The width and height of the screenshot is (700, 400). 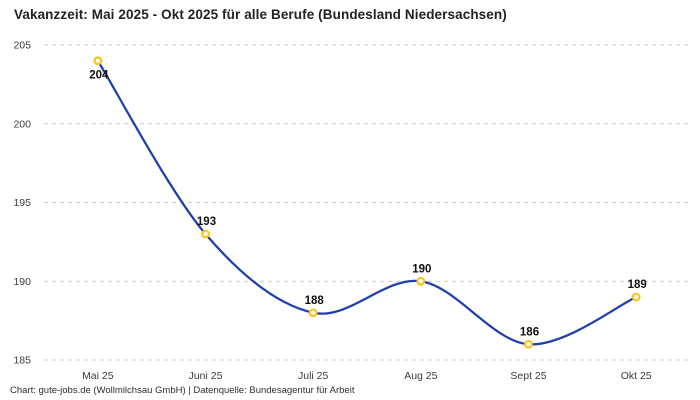 I want to click on y-axis-tick-label: 190, so click(x=22, y=282).